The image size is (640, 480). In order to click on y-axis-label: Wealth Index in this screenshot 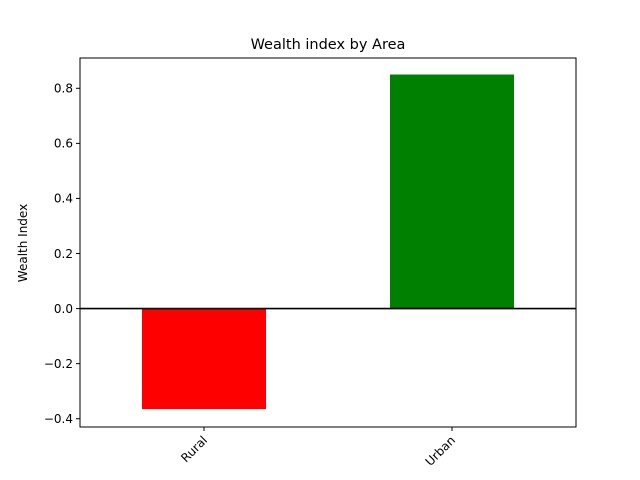, I will do `click(23, 243)`.